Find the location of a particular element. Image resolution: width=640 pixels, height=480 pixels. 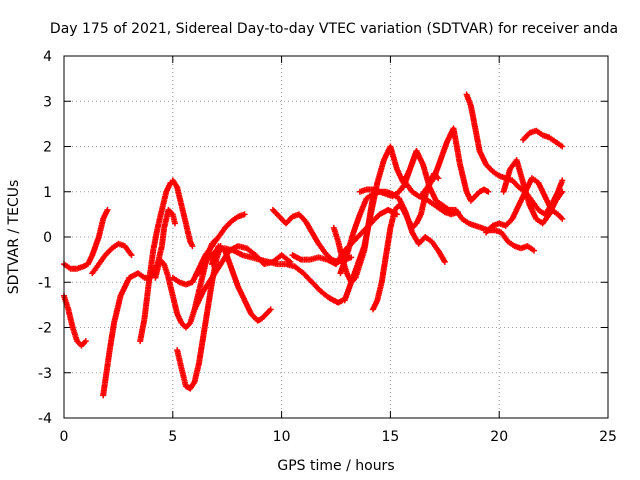

y-tick-label: 2 is located at coordinates (47, 148).